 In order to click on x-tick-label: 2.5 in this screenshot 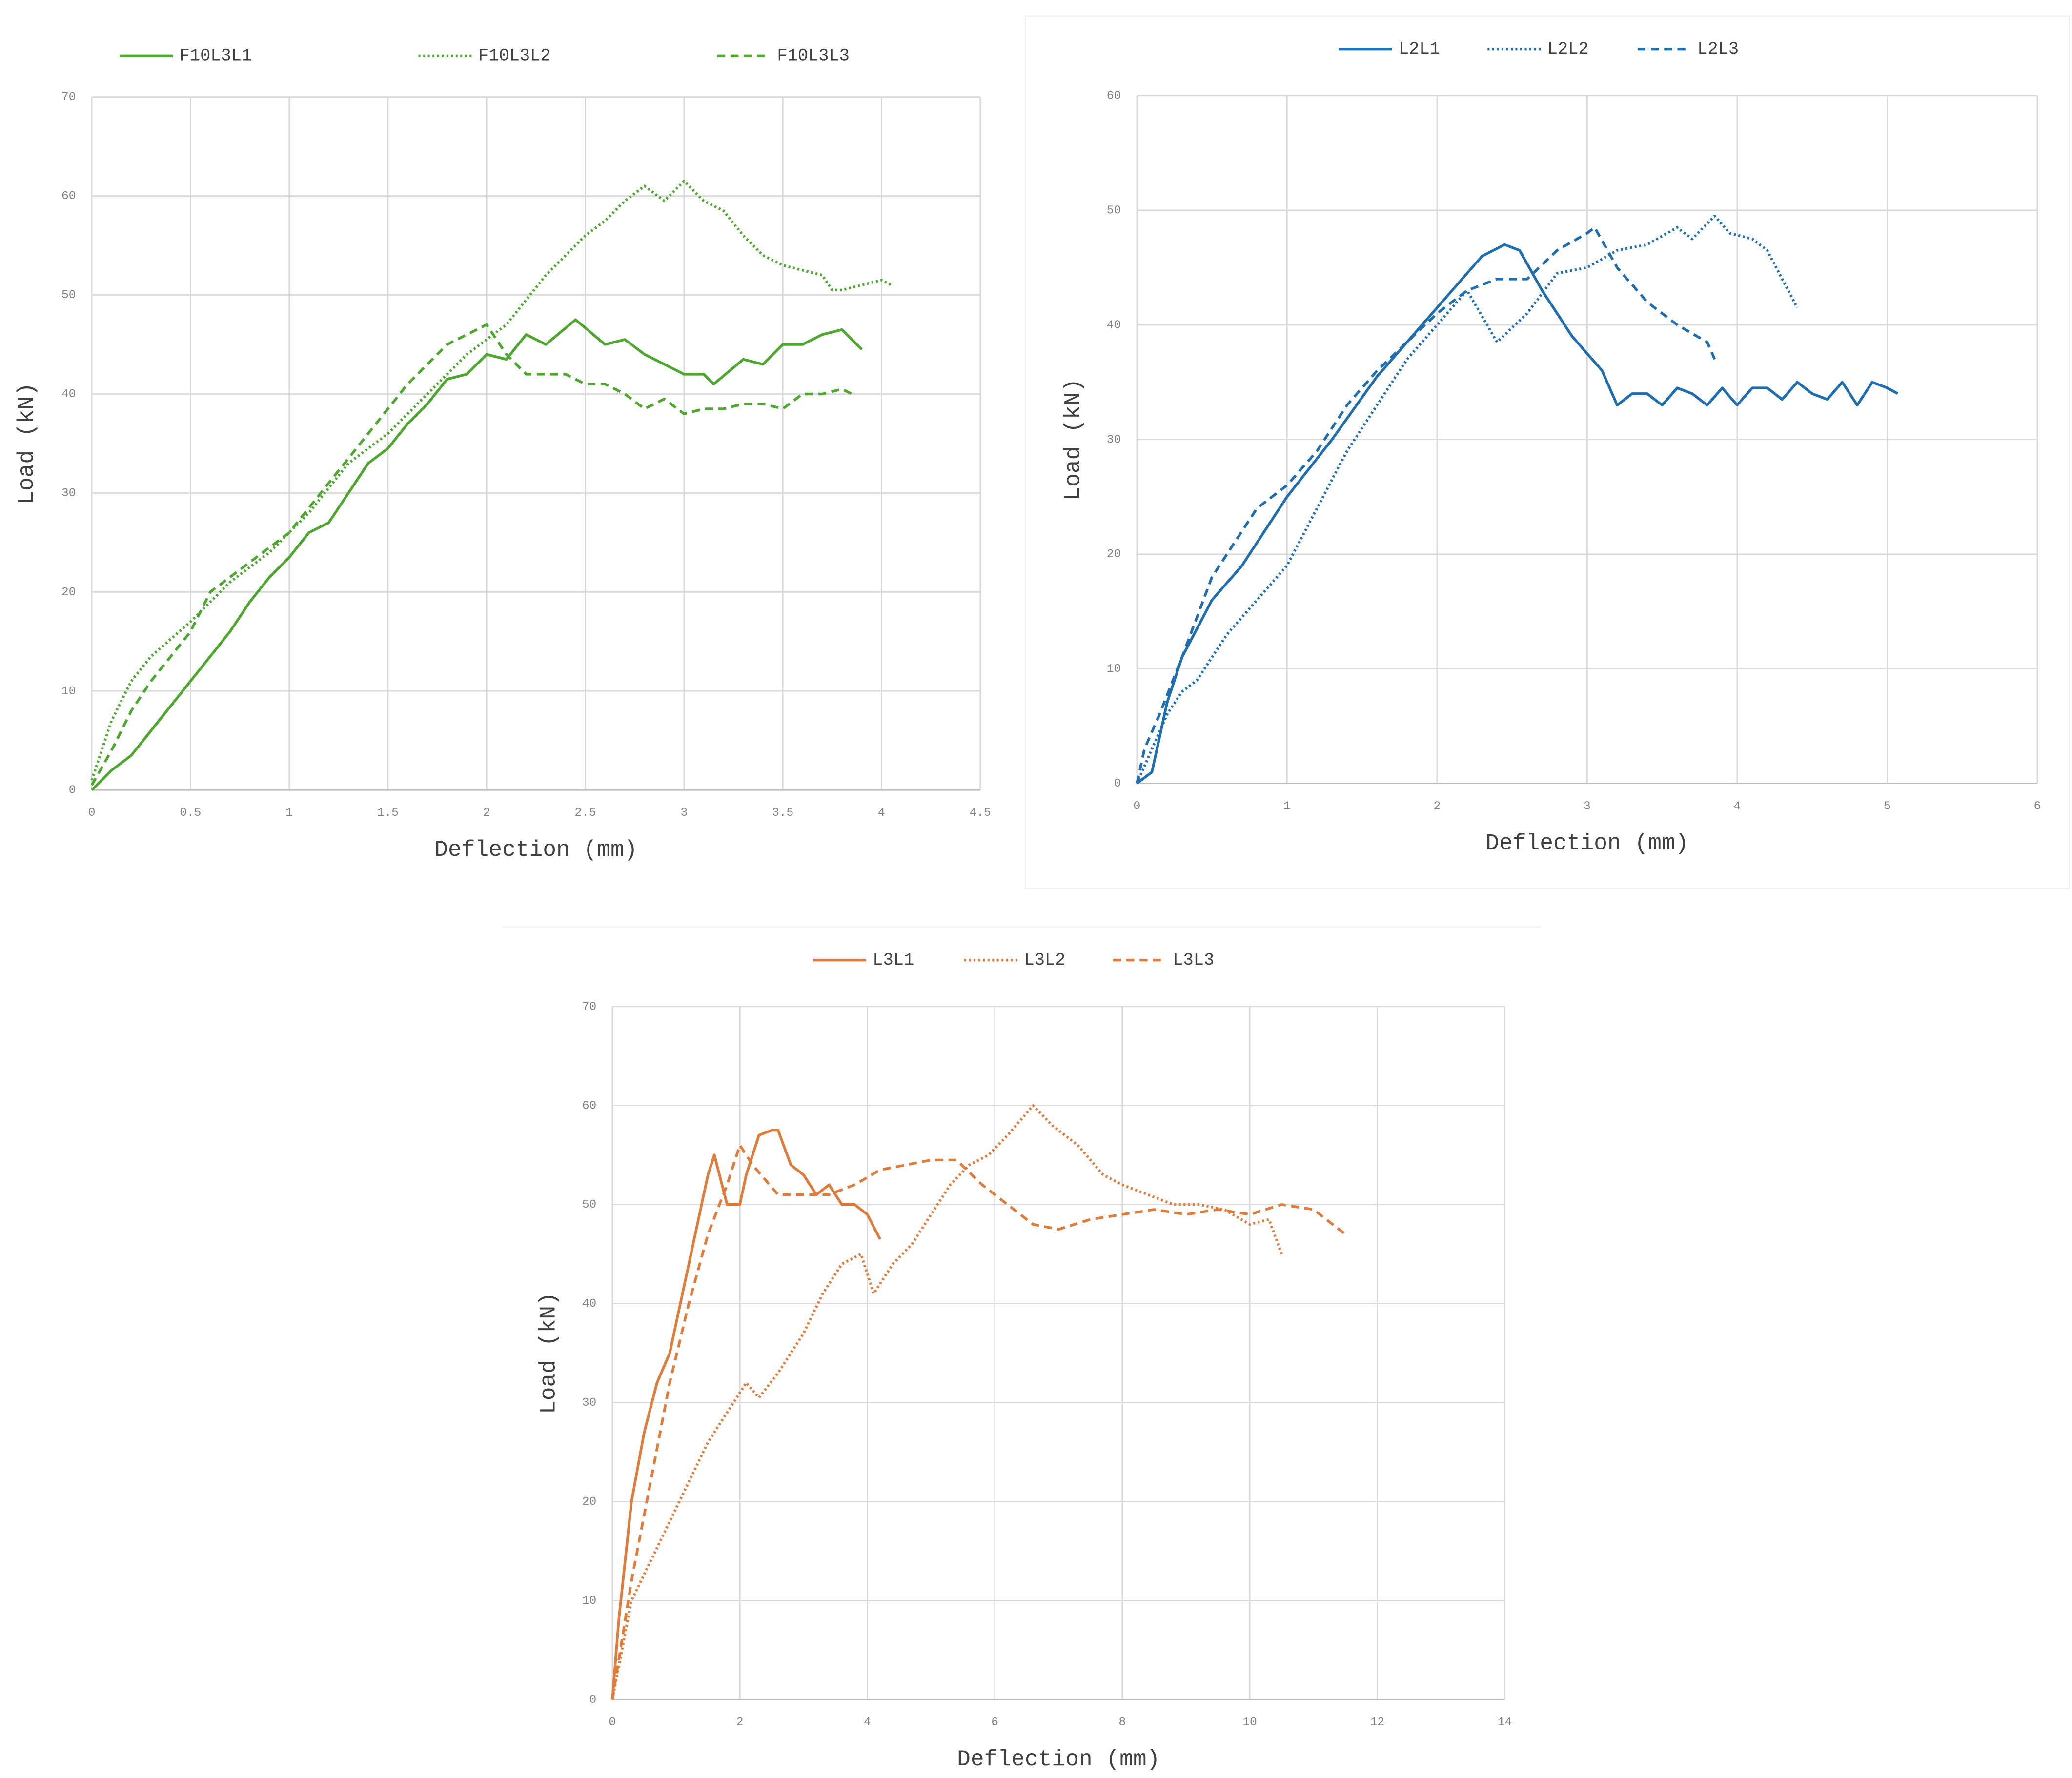, I will do `click(585, 813)`.